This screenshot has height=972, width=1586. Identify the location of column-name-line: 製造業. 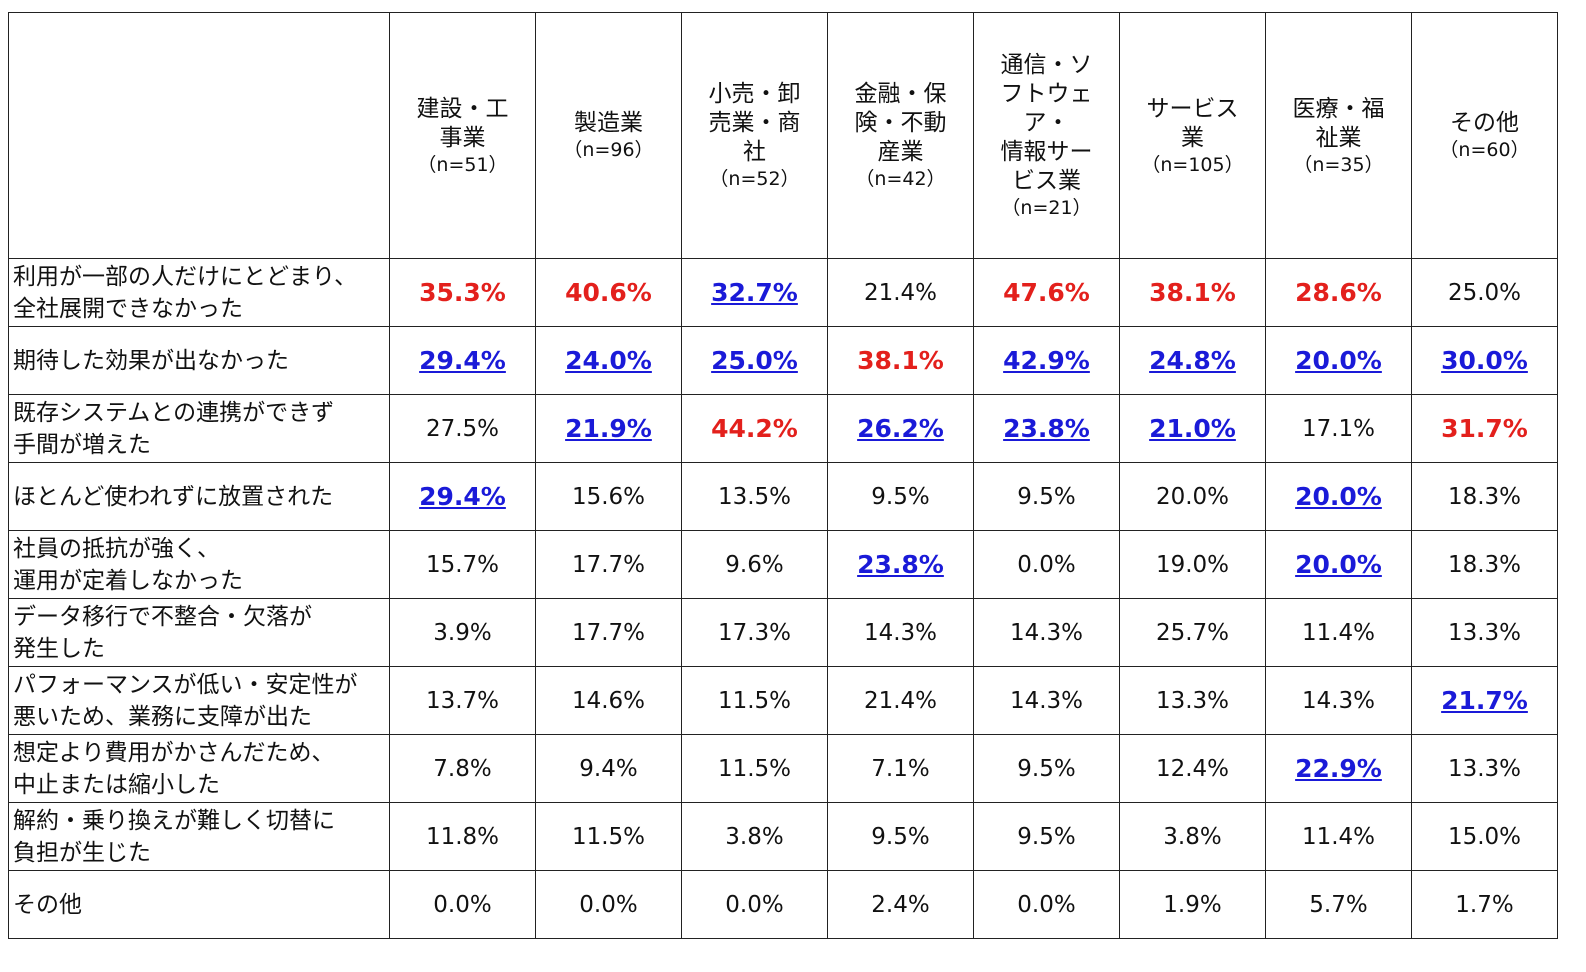
(608, 123).